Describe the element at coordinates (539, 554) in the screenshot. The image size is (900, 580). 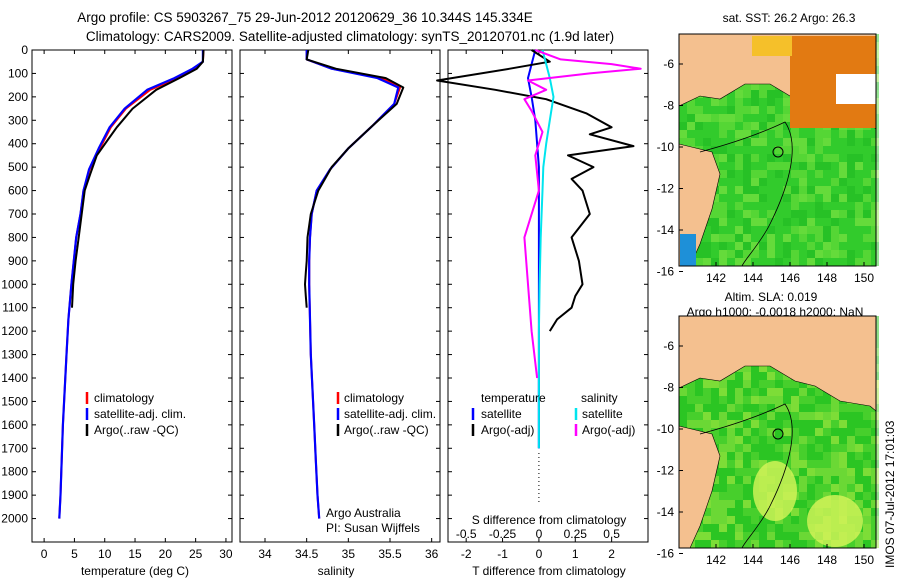
I see `x-tick-label: 0` at that location.